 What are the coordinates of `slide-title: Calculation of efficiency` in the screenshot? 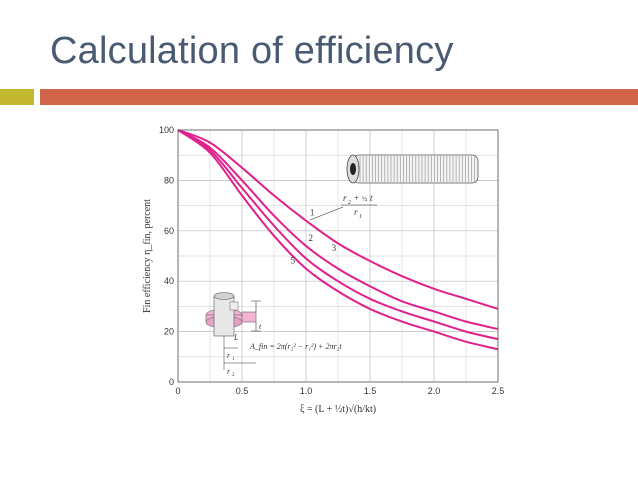 It's located at (252, 51).